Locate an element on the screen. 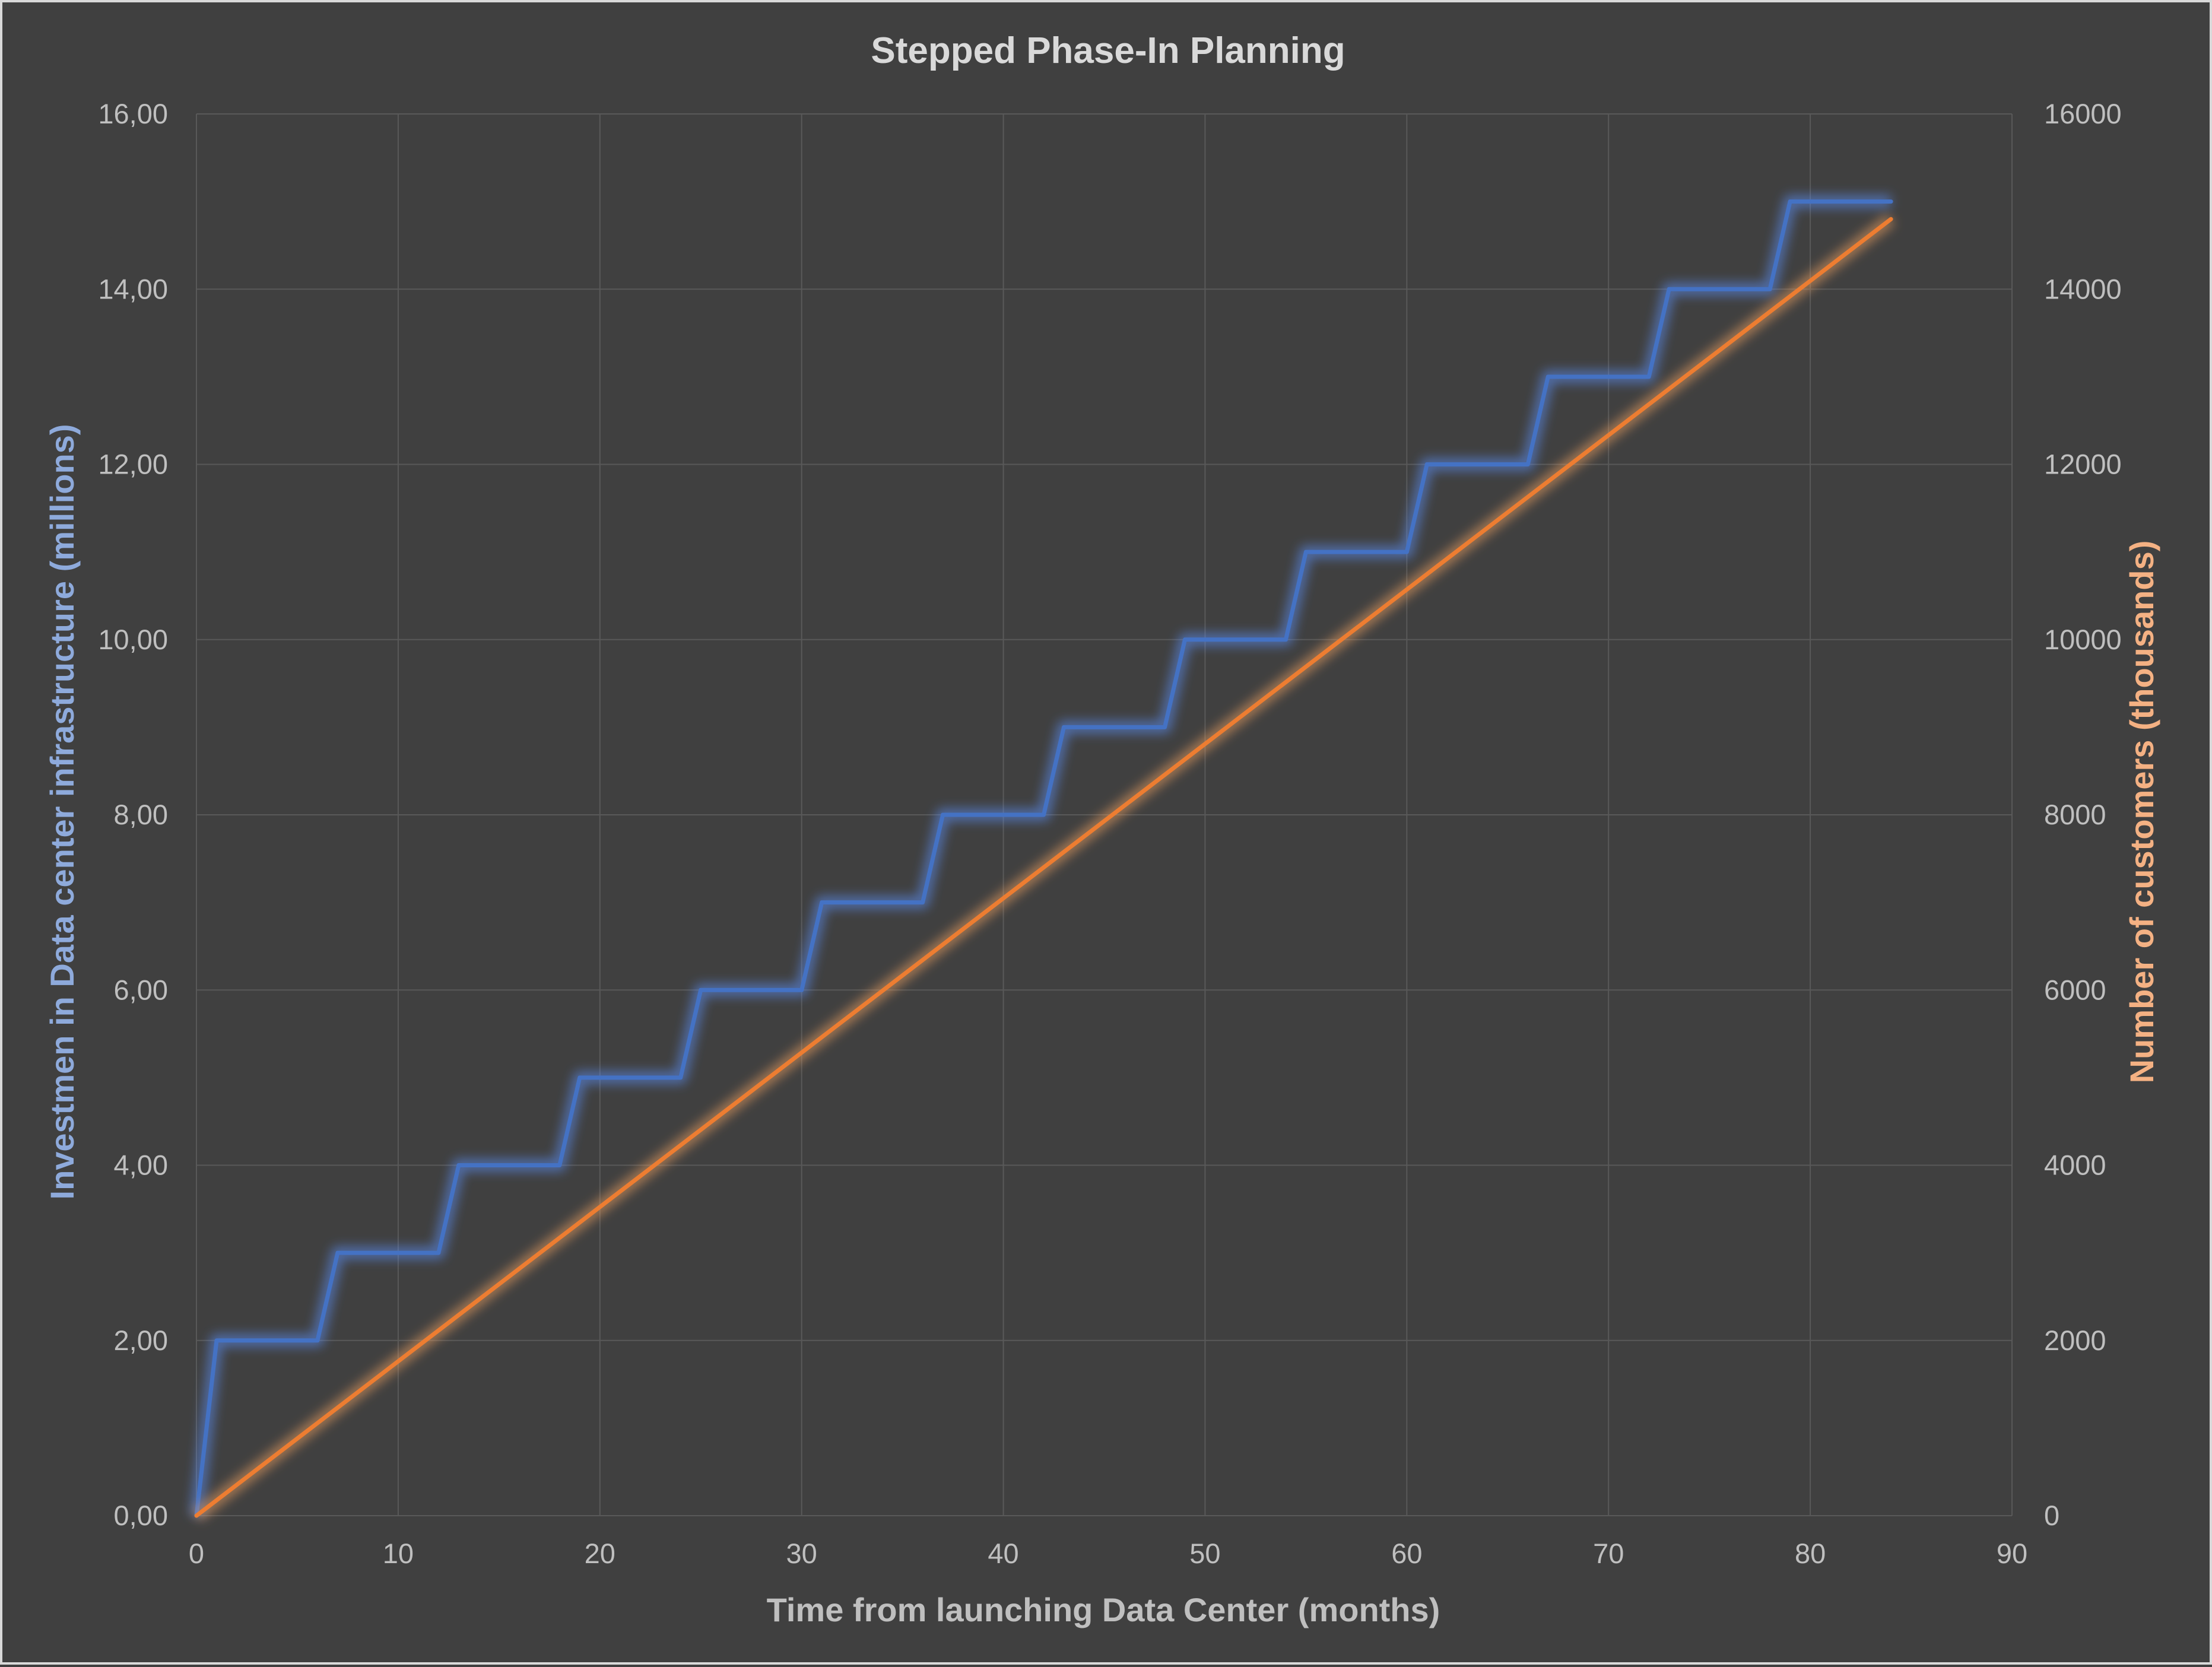 The height and width of the screenshot is (1667, 2212). x-tick-label: 80 is located at coordinates (1810, 1554).